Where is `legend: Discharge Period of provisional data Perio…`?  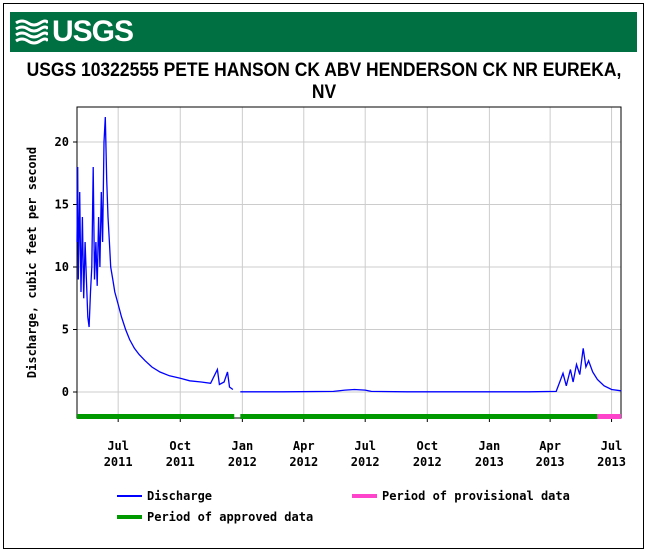 legend: Discharge Period of provisional data Perio… is located at coordinates (343, 506).